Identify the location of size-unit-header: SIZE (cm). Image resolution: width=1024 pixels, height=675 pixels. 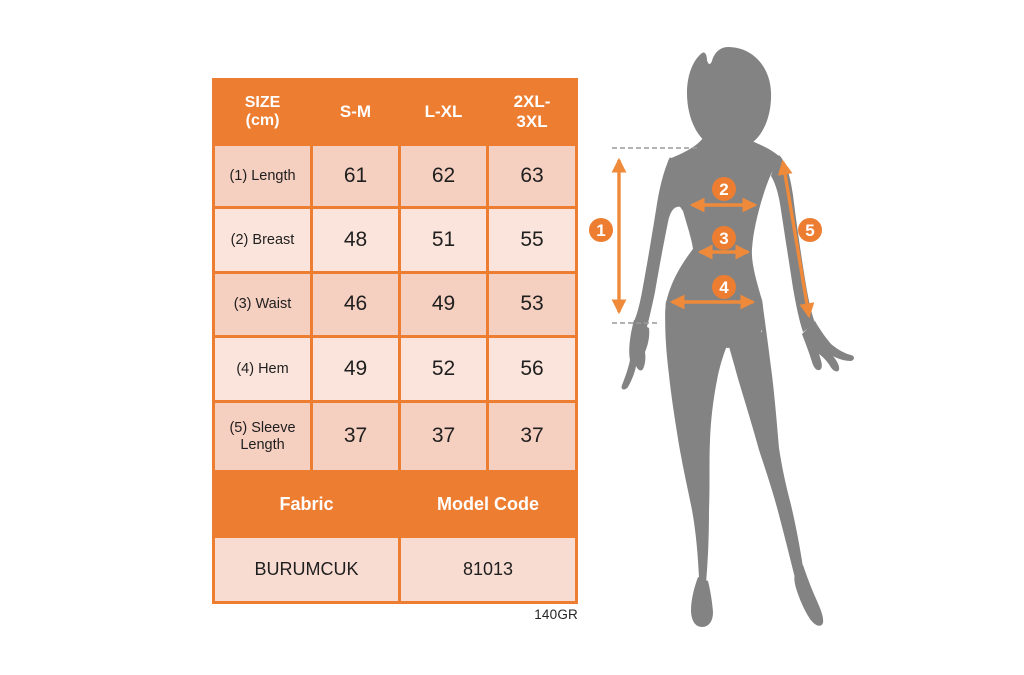
(262, 112).